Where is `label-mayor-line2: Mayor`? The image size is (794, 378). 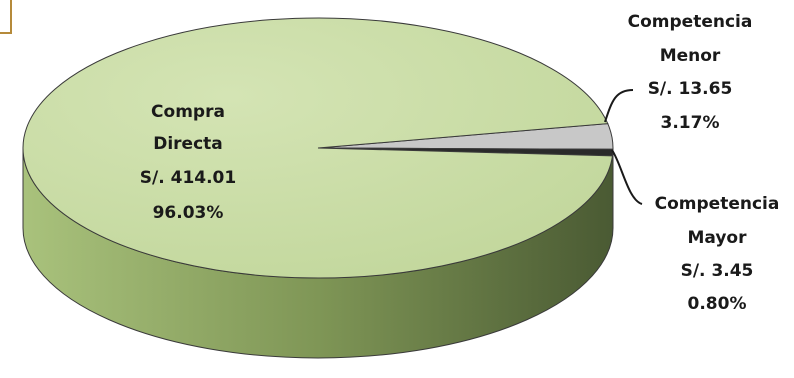
label-mayor-line2: Mayor is located at coordinates (717, 238).